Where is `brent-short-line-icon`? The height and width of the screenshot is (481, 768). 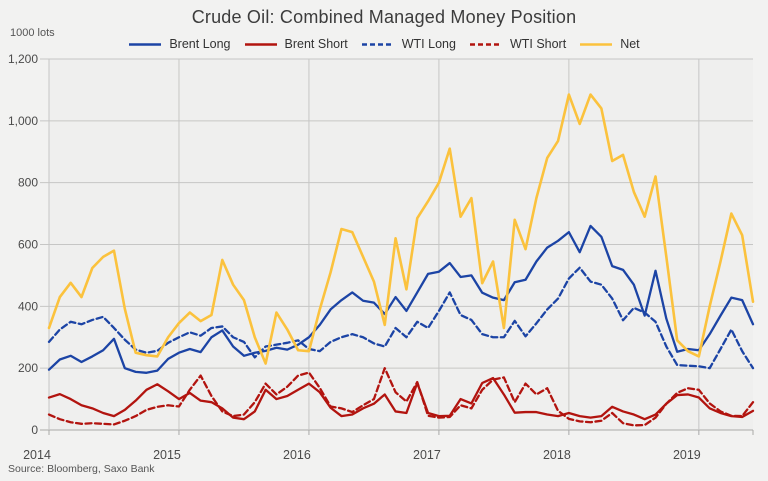
brent-short-line-icon is located at coordinates (261, 44).